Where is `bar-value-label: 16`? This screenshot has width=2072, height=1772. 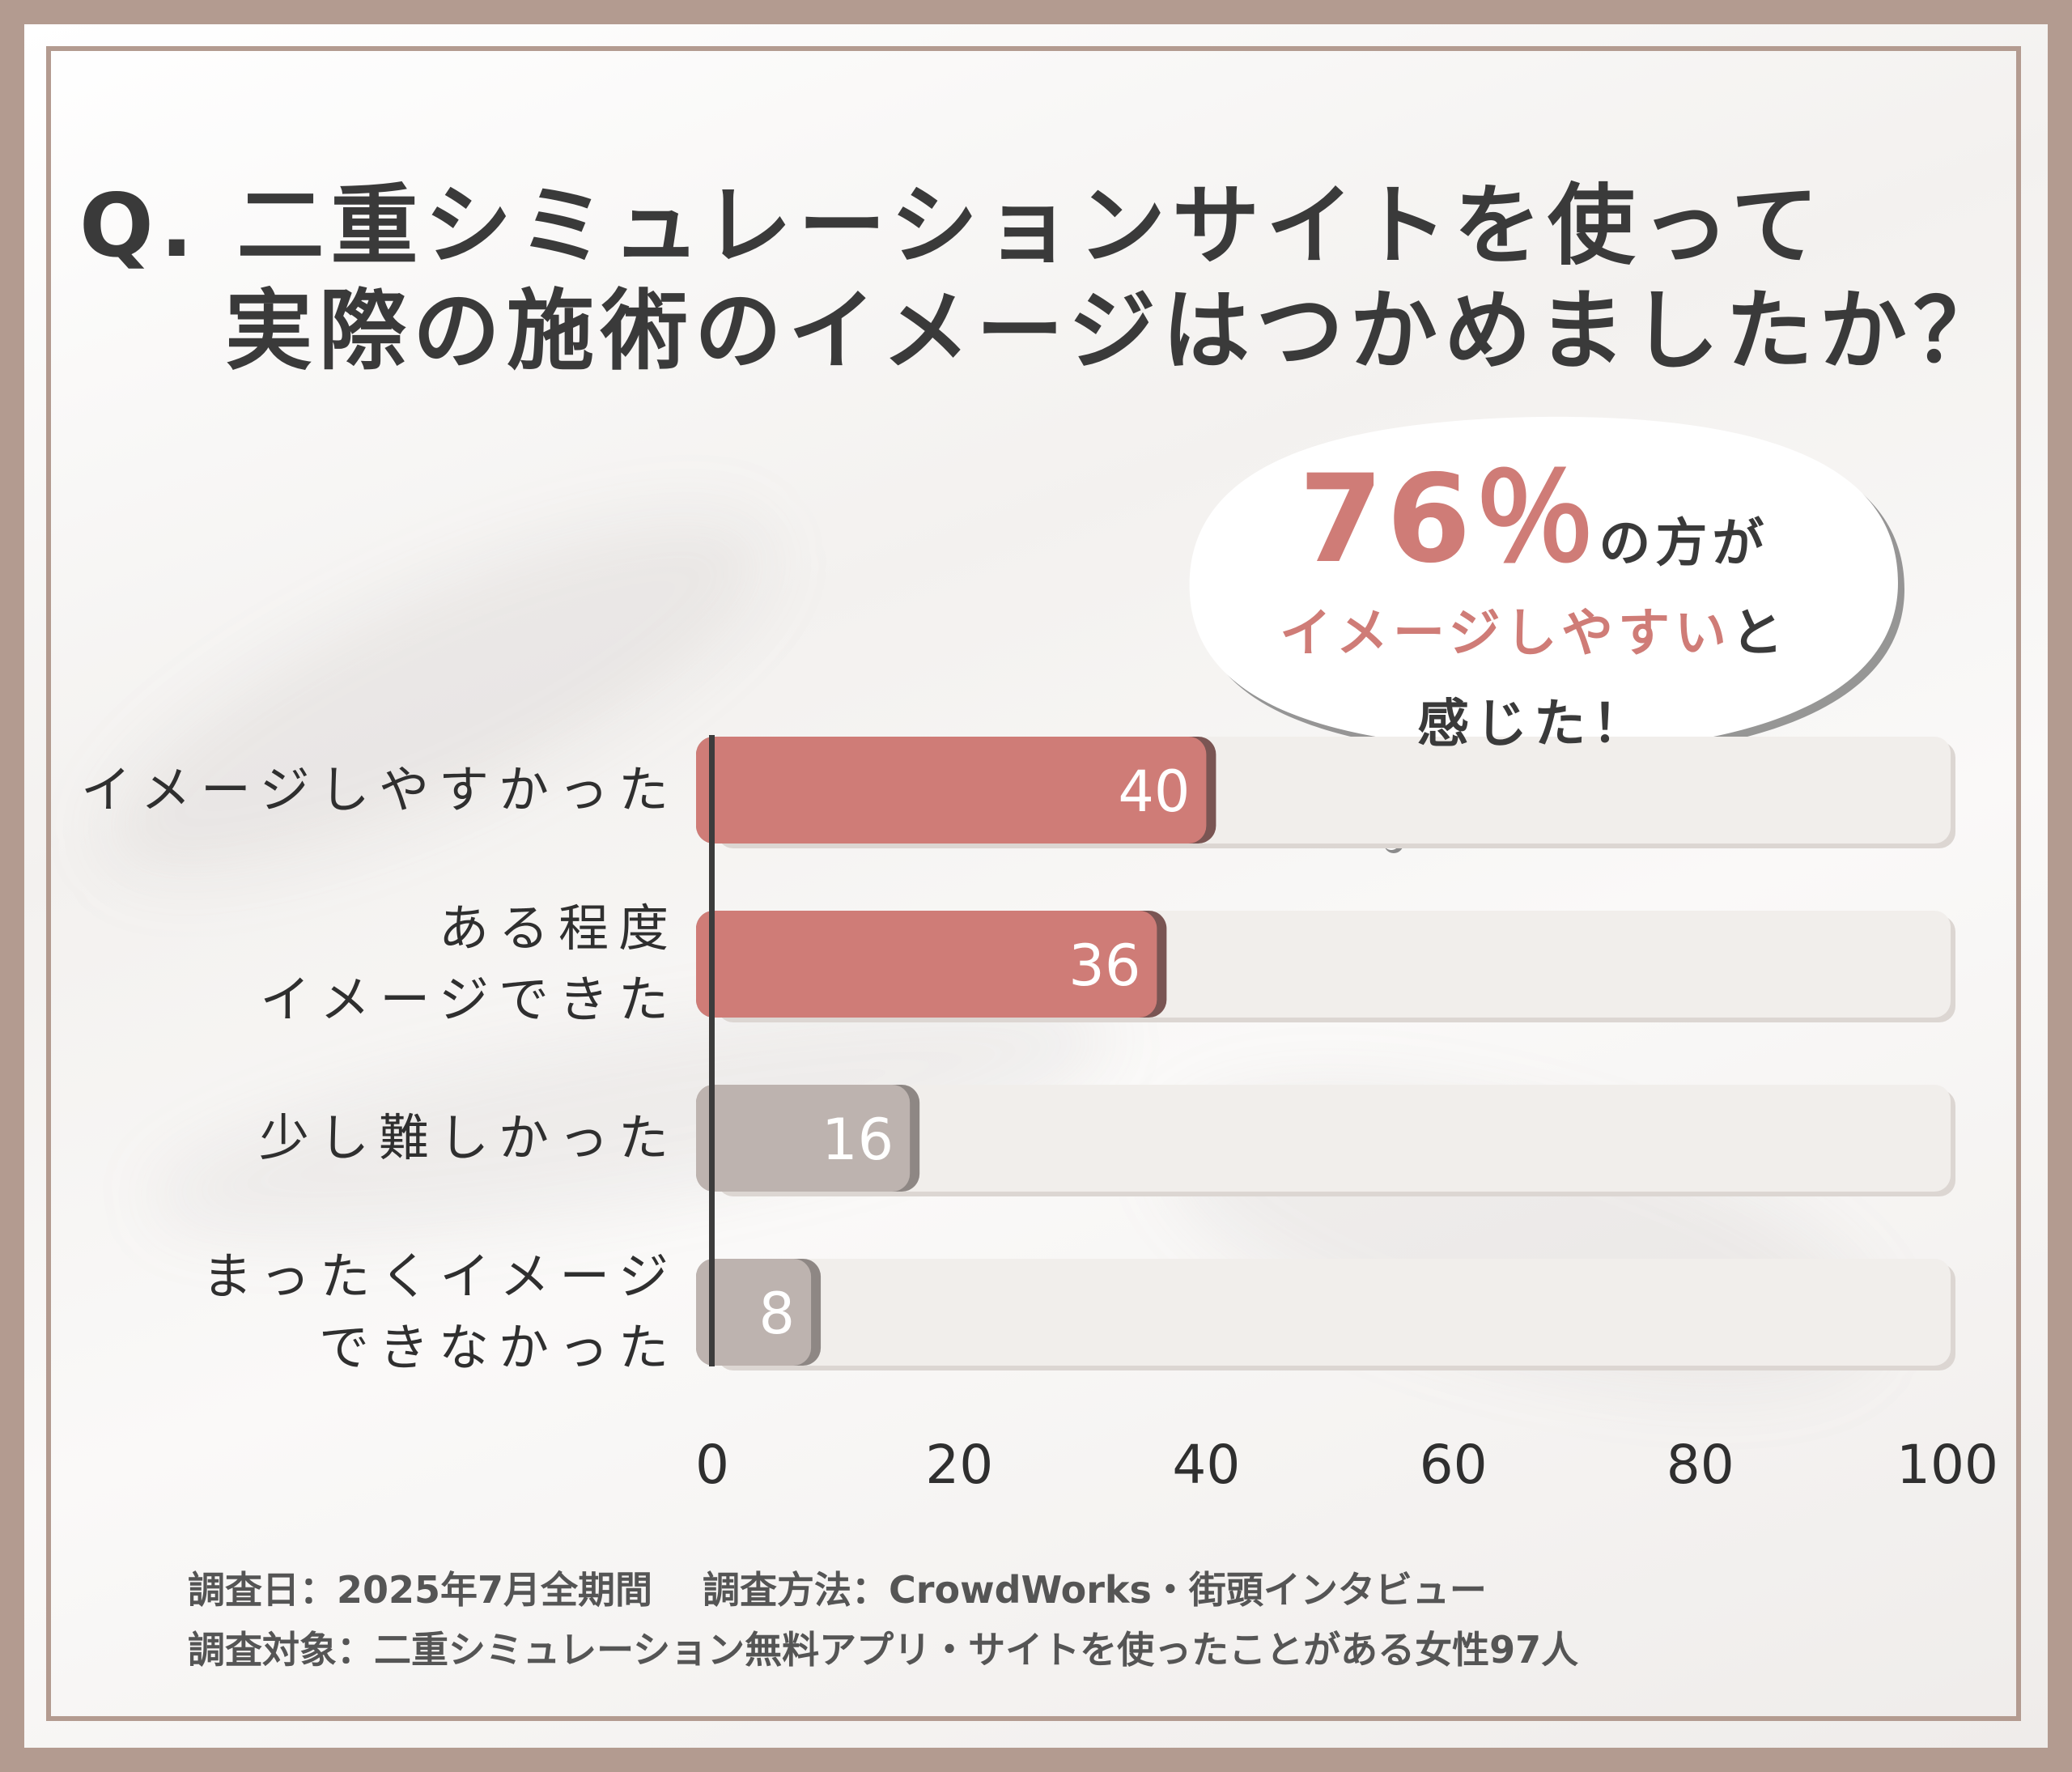
bar-value-label: 16 is located at coordinates (858, 1140).